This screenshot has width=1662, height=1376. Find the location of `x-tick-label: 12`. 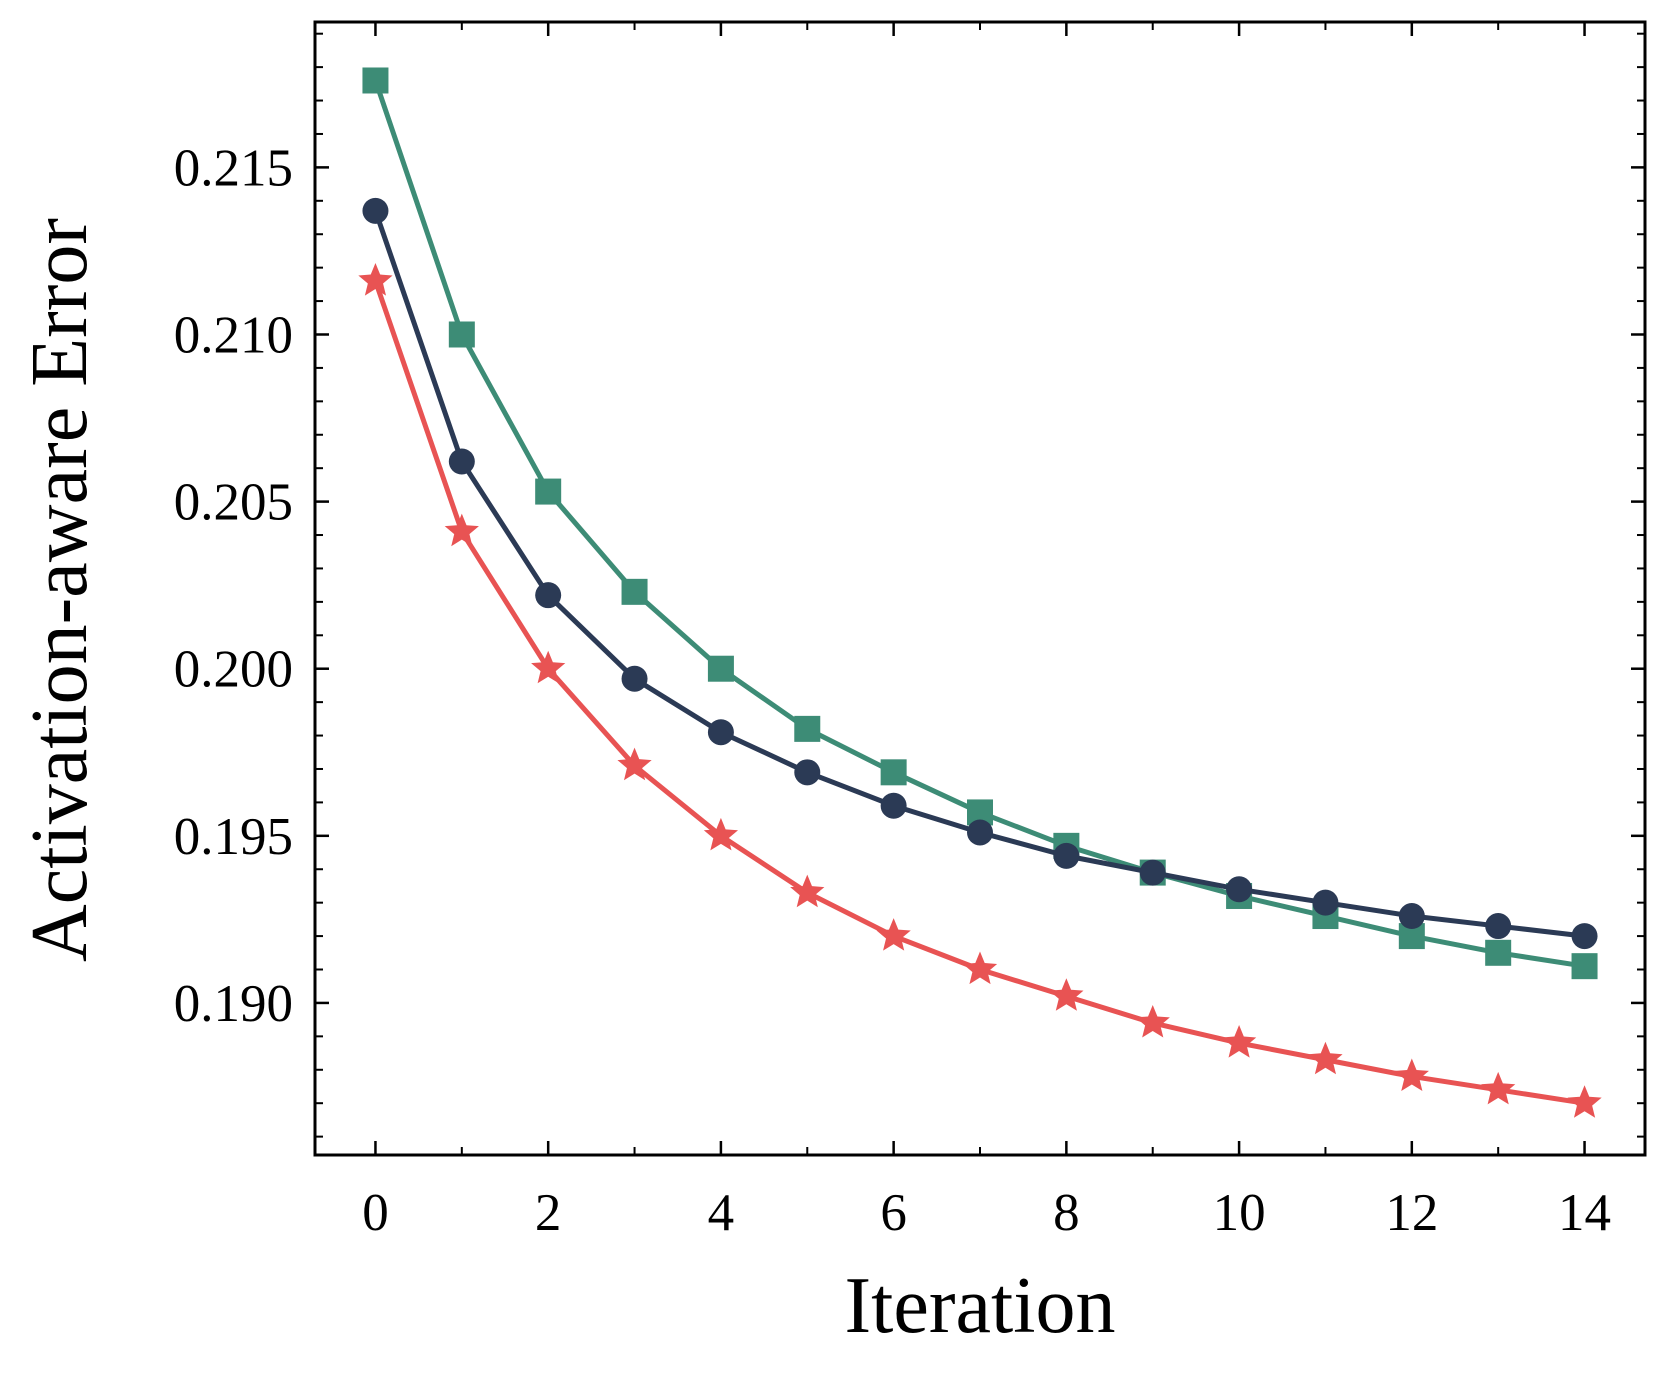

x-tick-label: 12 is located at coordinates (1411, 1213).